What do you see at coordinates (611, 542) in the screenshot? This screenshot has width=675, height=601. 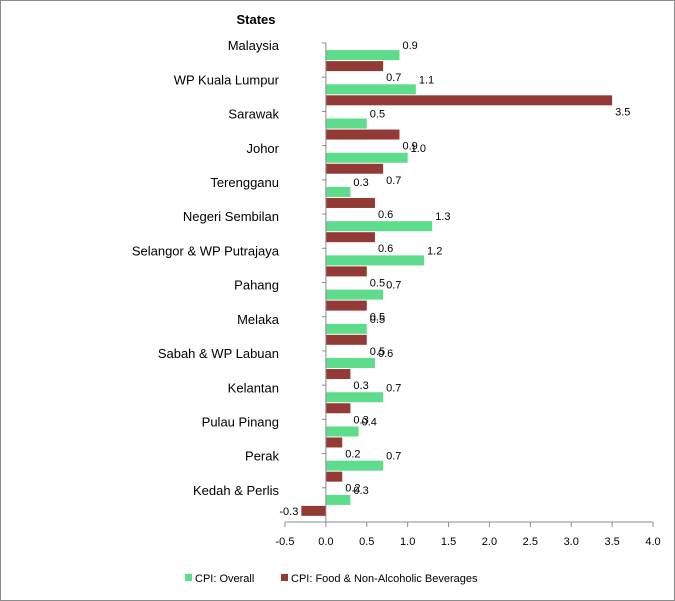 I see `value-tick-label: 3.5` at bounding box center [611, 542].